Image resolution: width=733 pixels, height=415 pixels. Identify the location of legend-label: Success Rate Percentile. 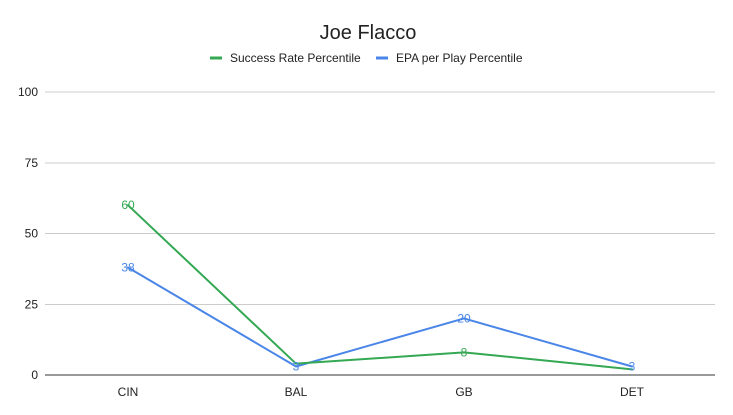
(295, 58).